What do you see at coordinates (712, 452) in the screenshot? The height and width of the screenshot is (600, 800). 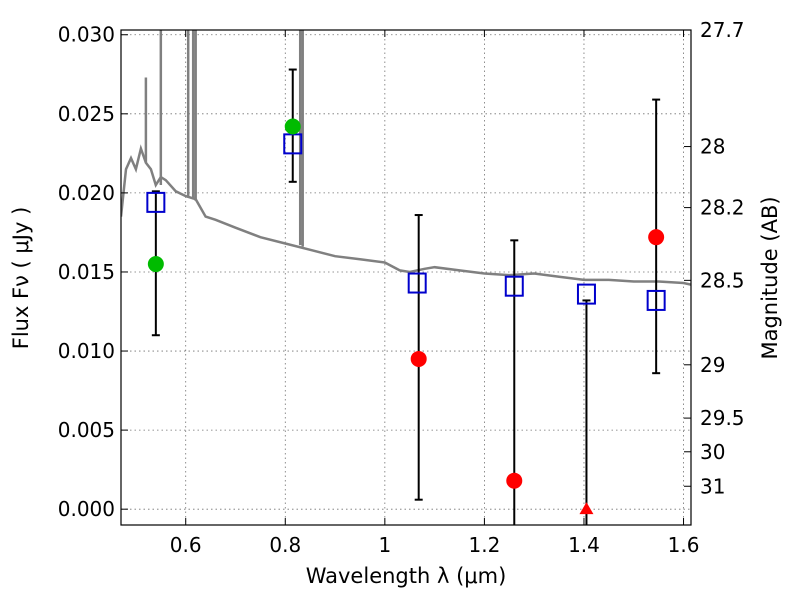 I see `y2-tick-label: 30` at bounding box center [712, 452].